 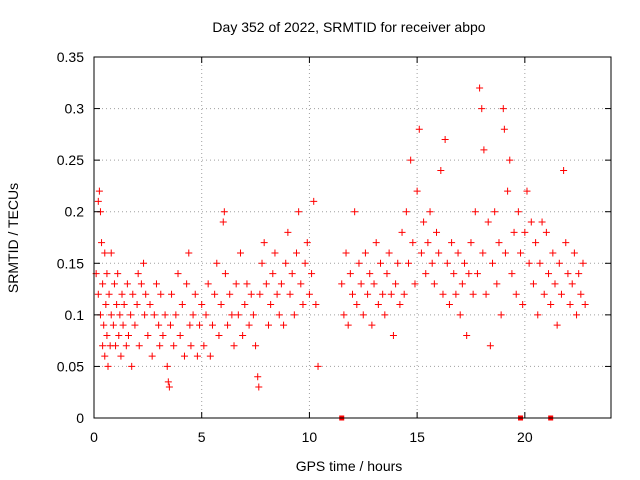 I want to click on y-tick-label: 0.05, so click(x=70, y=366).